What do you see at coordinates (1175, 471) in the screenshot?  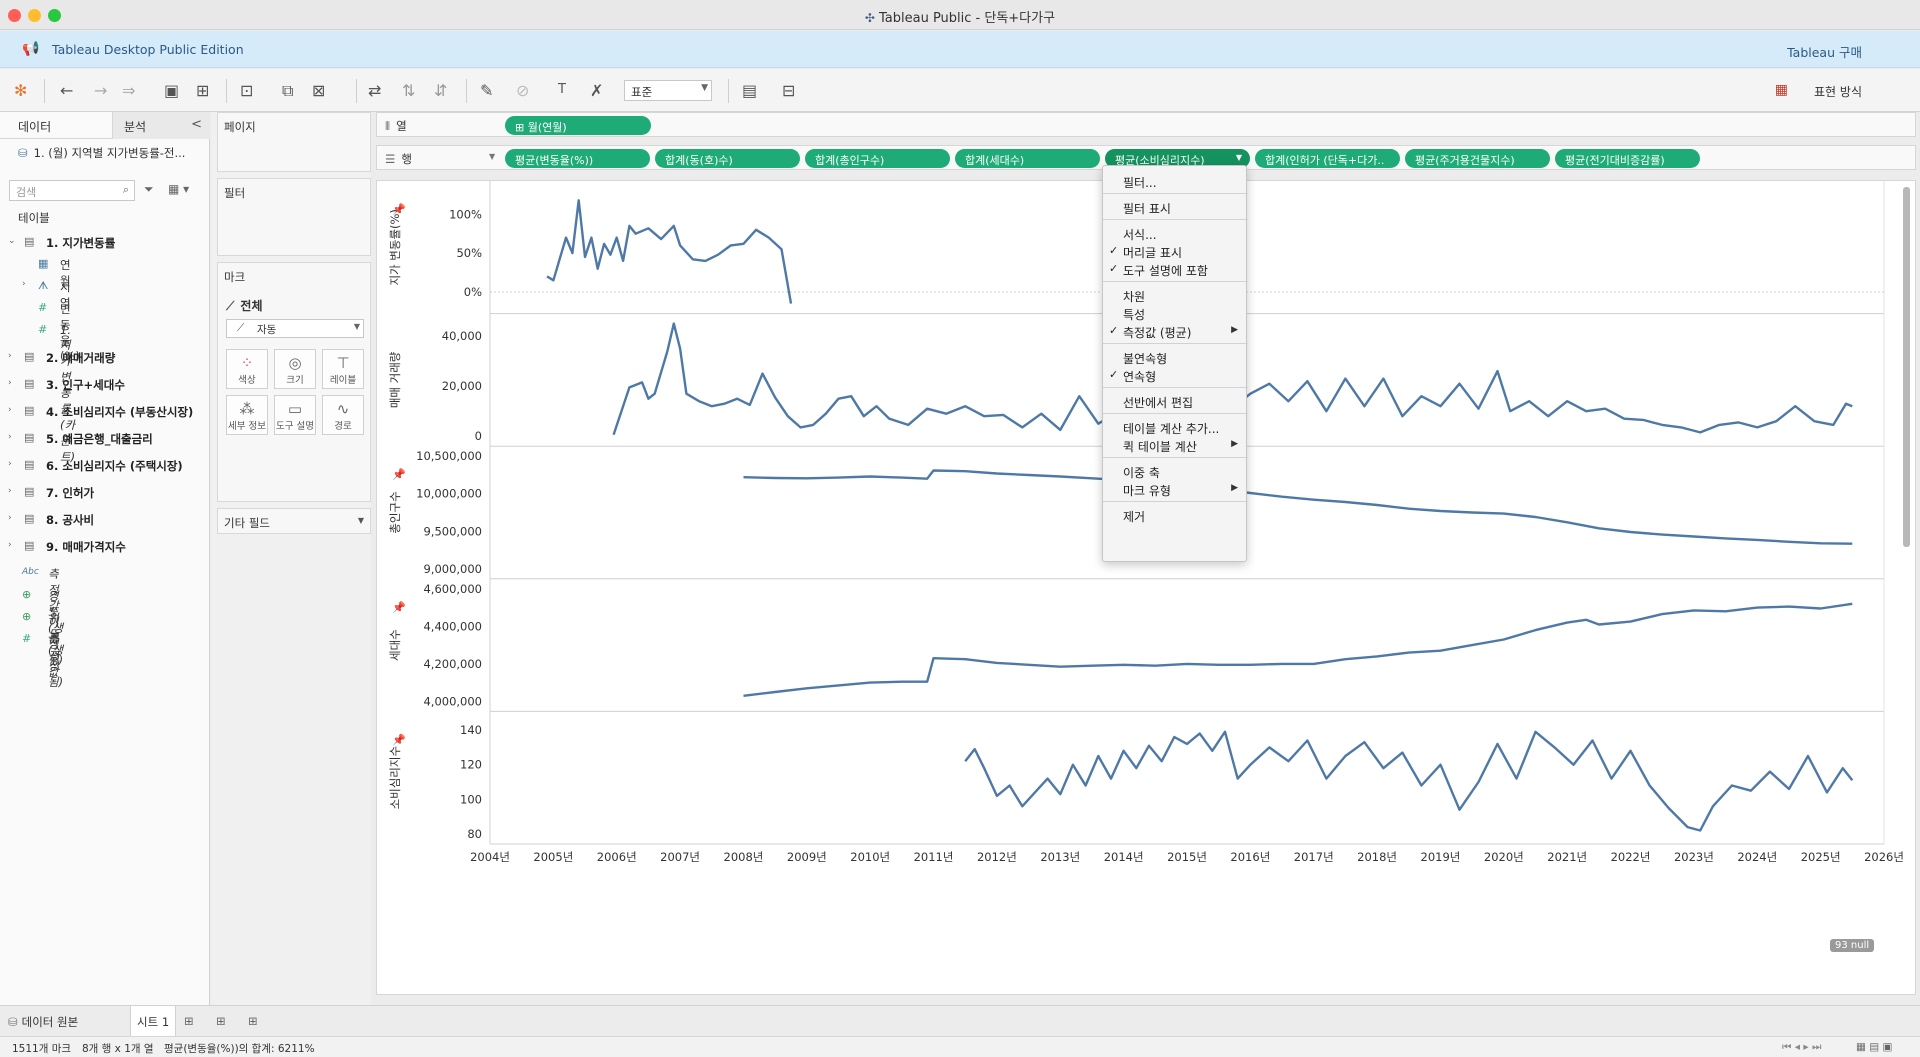 I see `menu-item: 이중 축` at bounding box center [1175, 471].